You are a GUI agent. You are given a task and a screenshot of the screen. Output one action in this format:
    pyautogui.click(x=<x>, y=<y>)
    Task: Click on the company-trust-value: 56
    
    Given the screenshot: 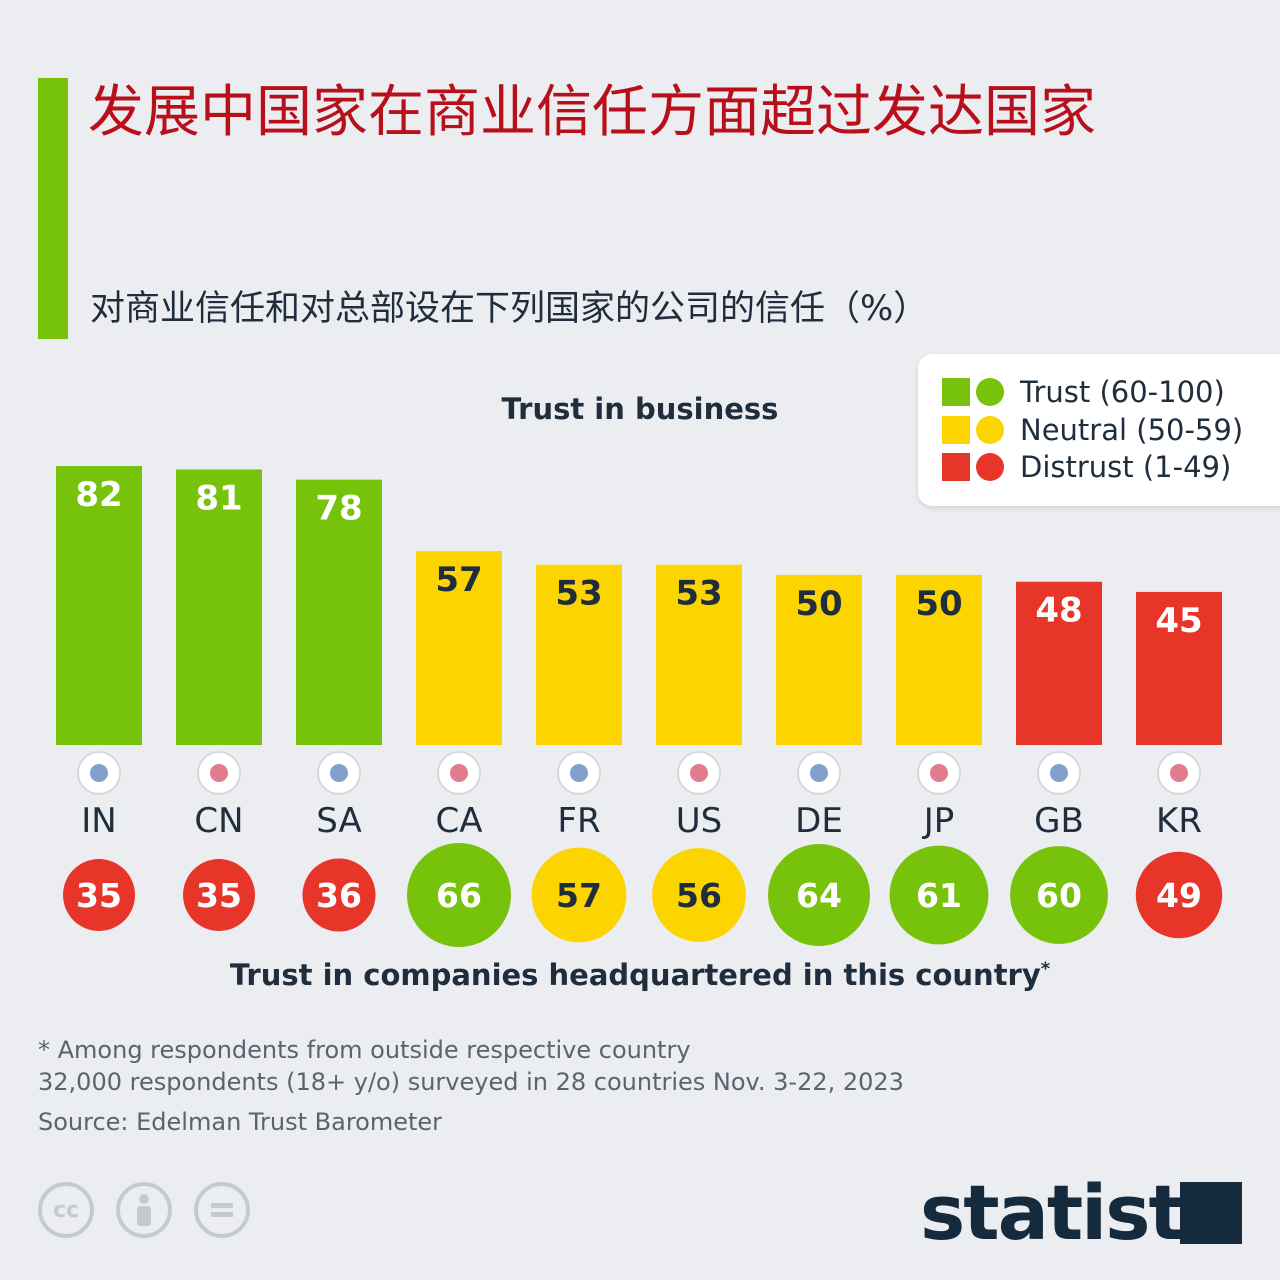 What is the action you would take?
    pyautogui.click(x=699, y=895)
    